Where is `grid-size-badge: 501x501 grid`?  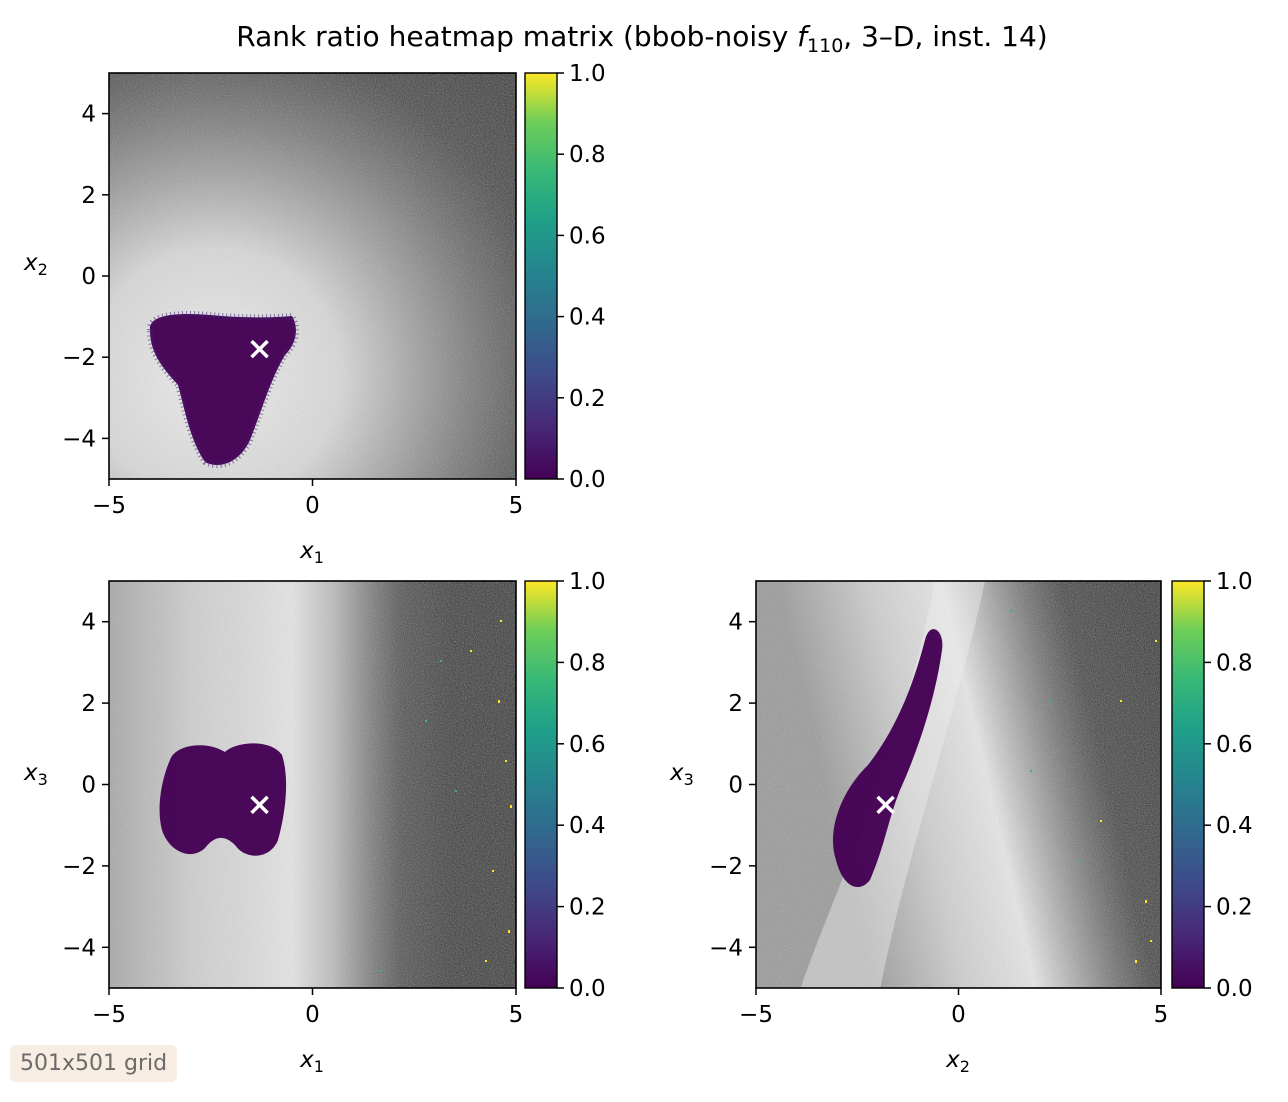 grid-size-badge: 501x501 grid is located at coordinates (94, 1063).